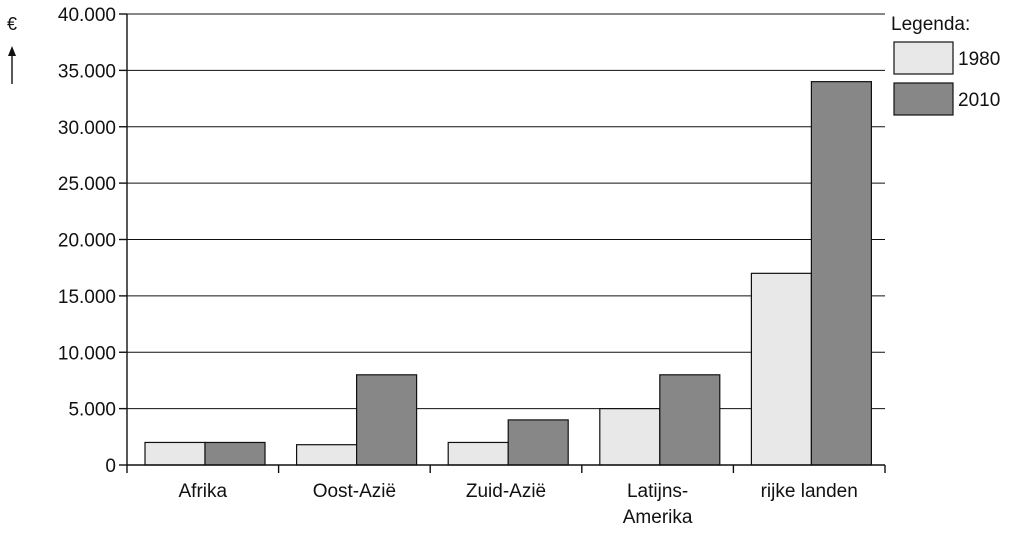 The height and width of the screenshot is (533, 1018). Describe the element at coordinates (930, 24) in the screenshot. I see `legend-title: Legenda:` at that location.